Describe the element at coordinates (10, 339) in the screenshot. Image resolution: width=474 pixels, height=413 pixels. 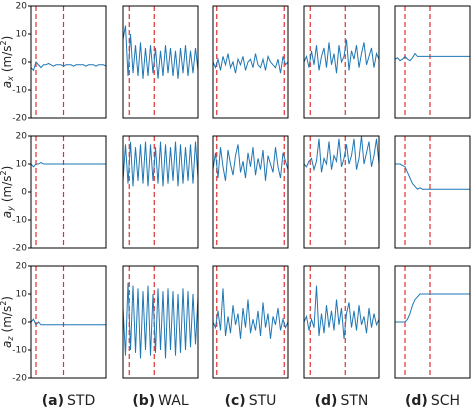
I see `y-label-sub: z` at that location.